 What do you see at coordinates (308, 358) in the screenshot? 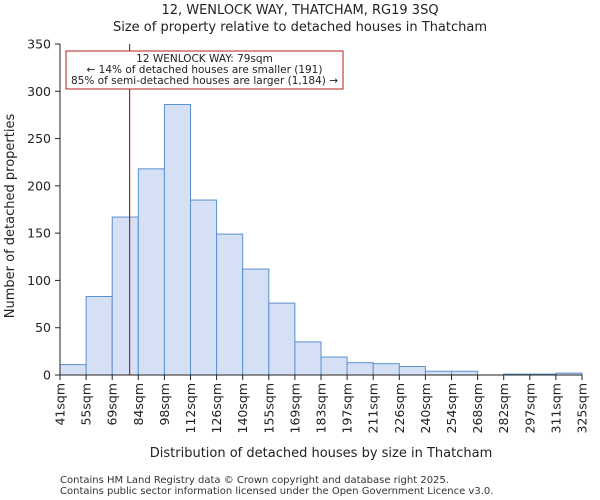
I see `bar-169sqm` at bounding box center [308, 358].